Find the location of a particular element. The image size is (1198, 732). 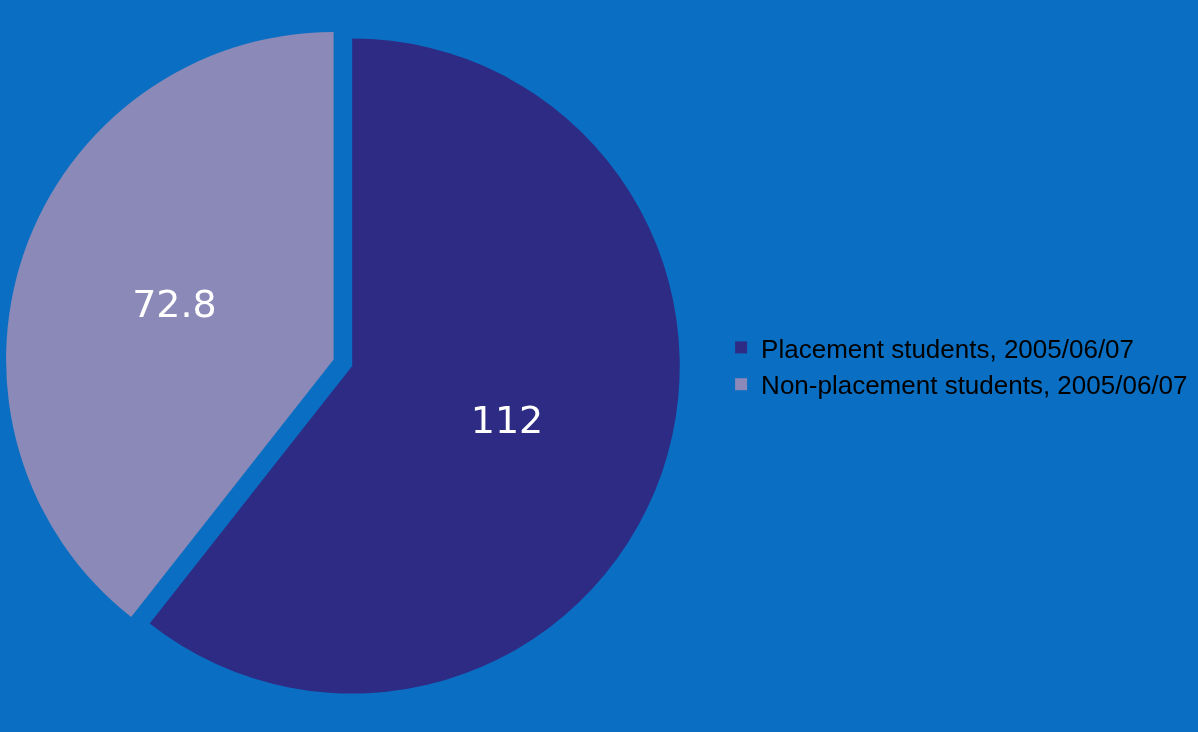

legend-label: Placement students, 2005/06/07 is located at coordinates (948, 348).